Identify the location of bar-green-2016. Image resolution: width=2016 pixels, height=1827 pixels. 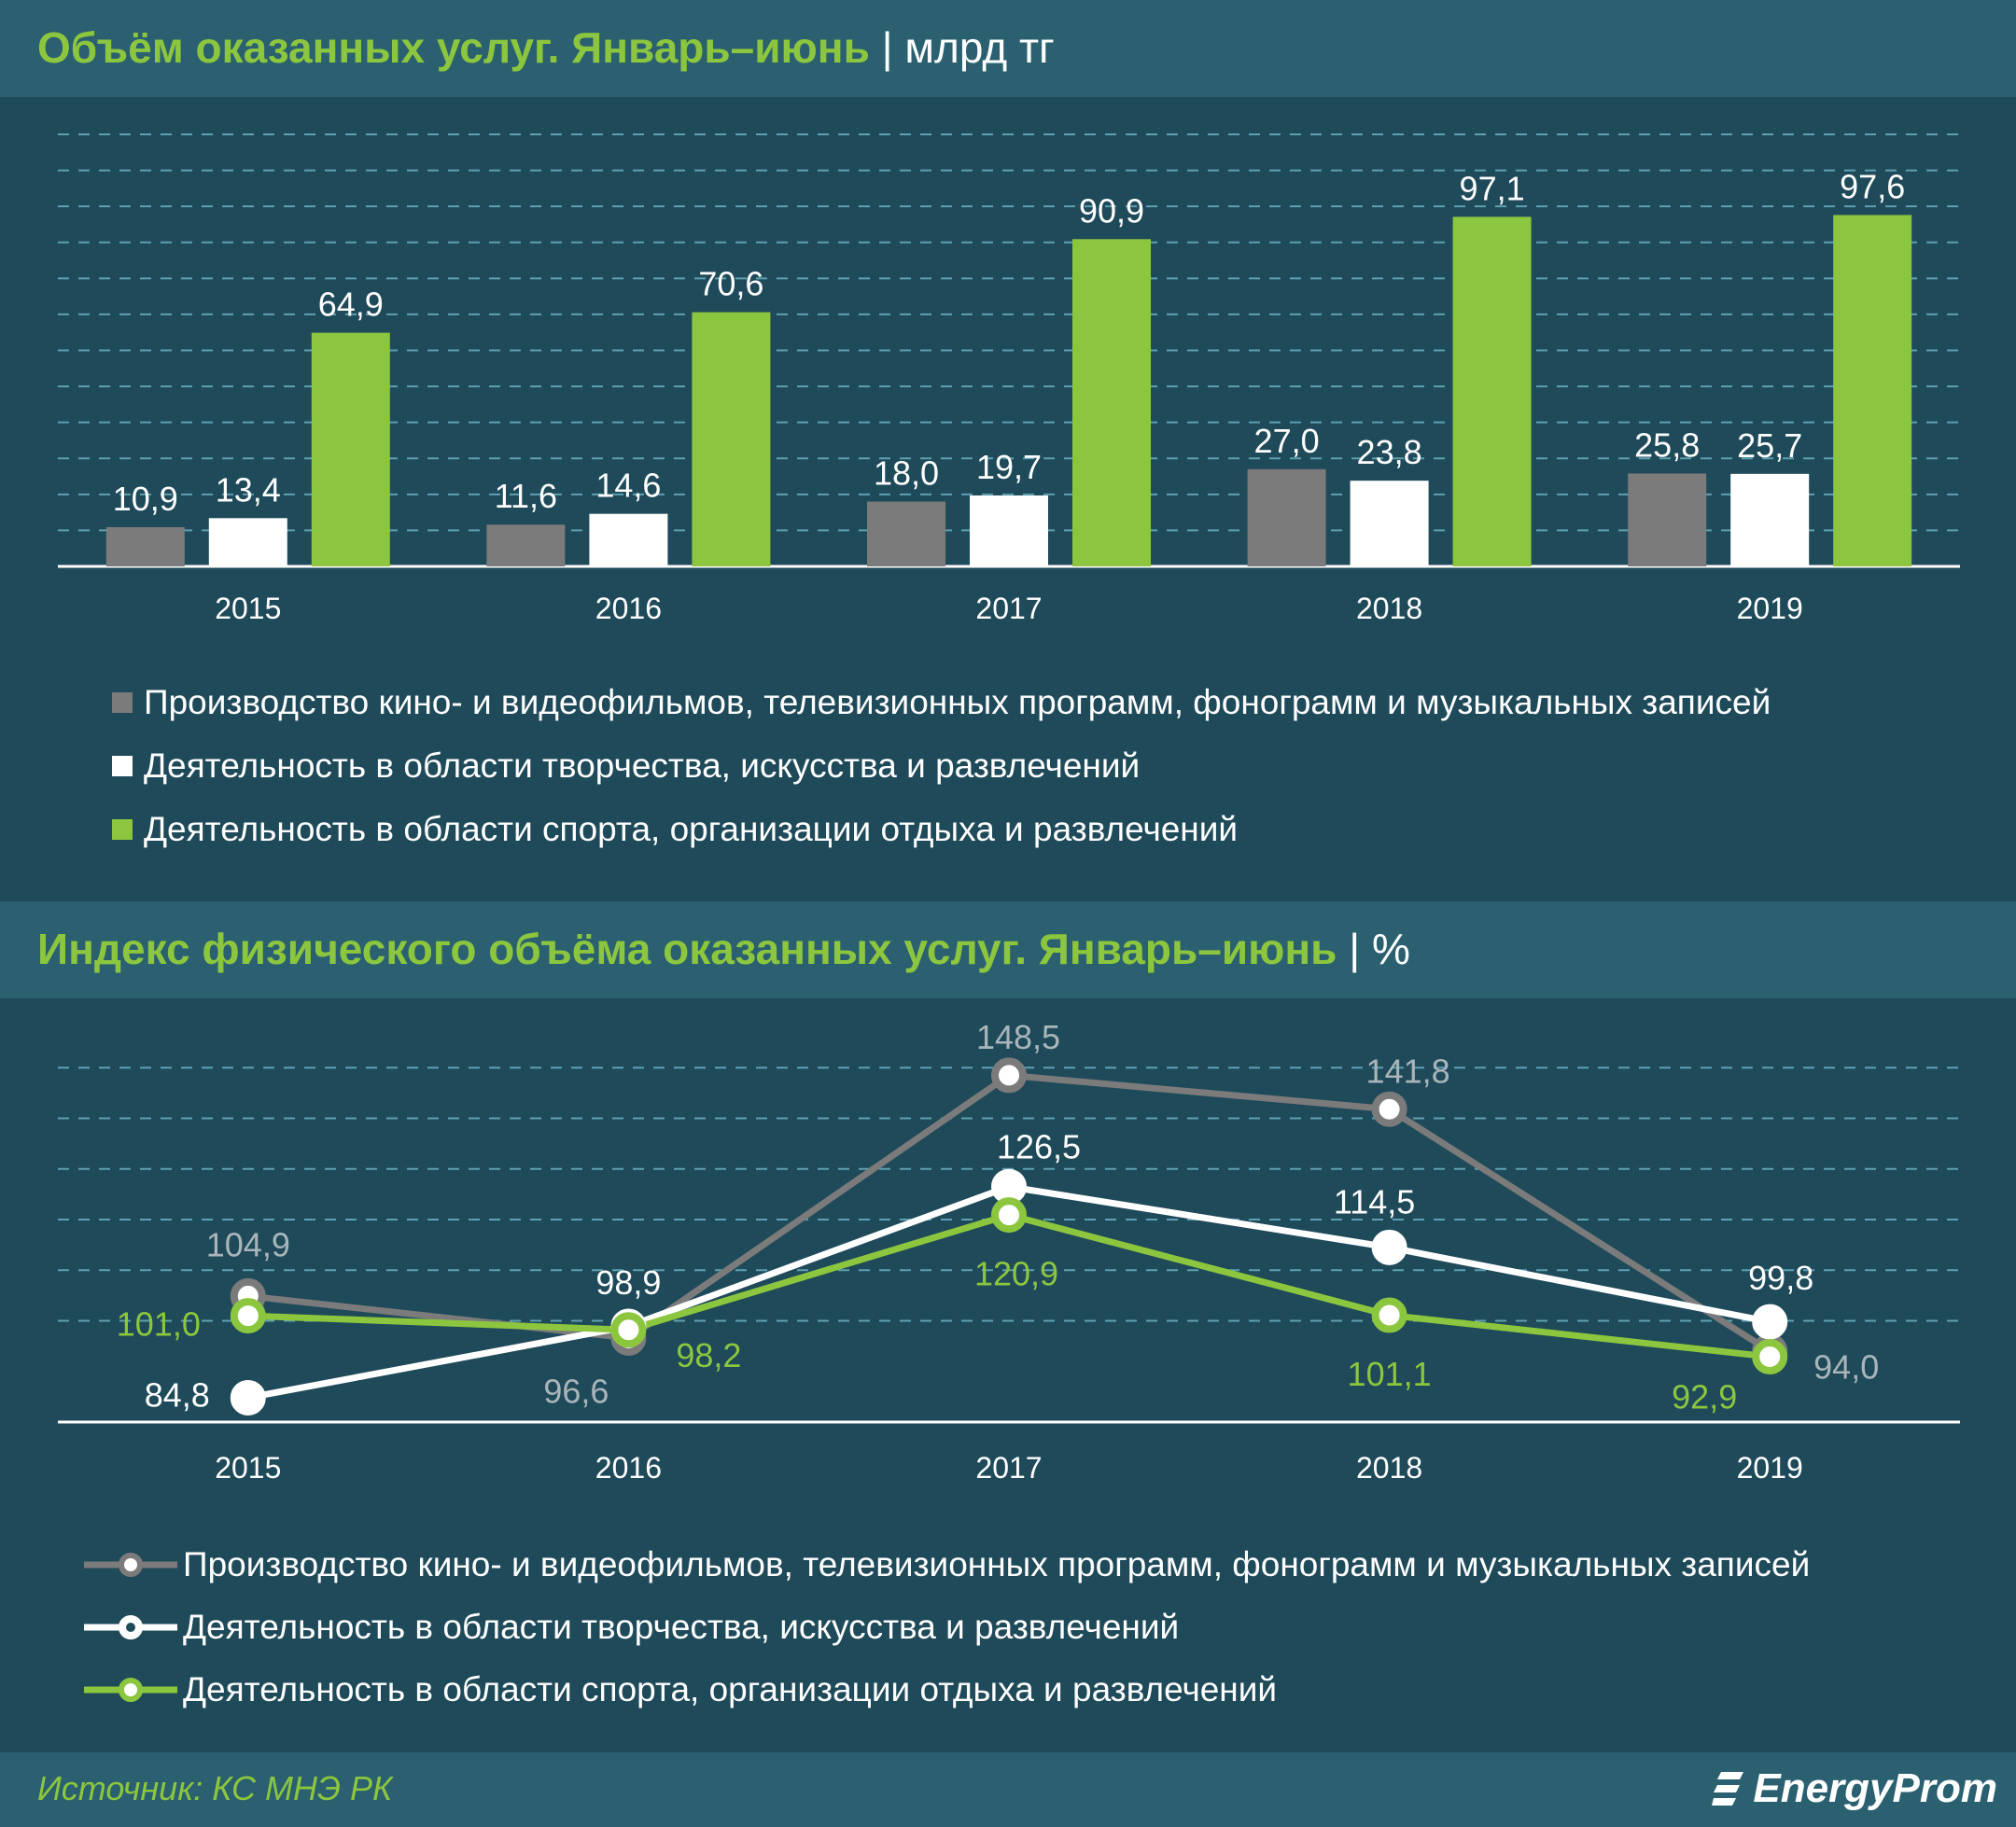
(731, 439).